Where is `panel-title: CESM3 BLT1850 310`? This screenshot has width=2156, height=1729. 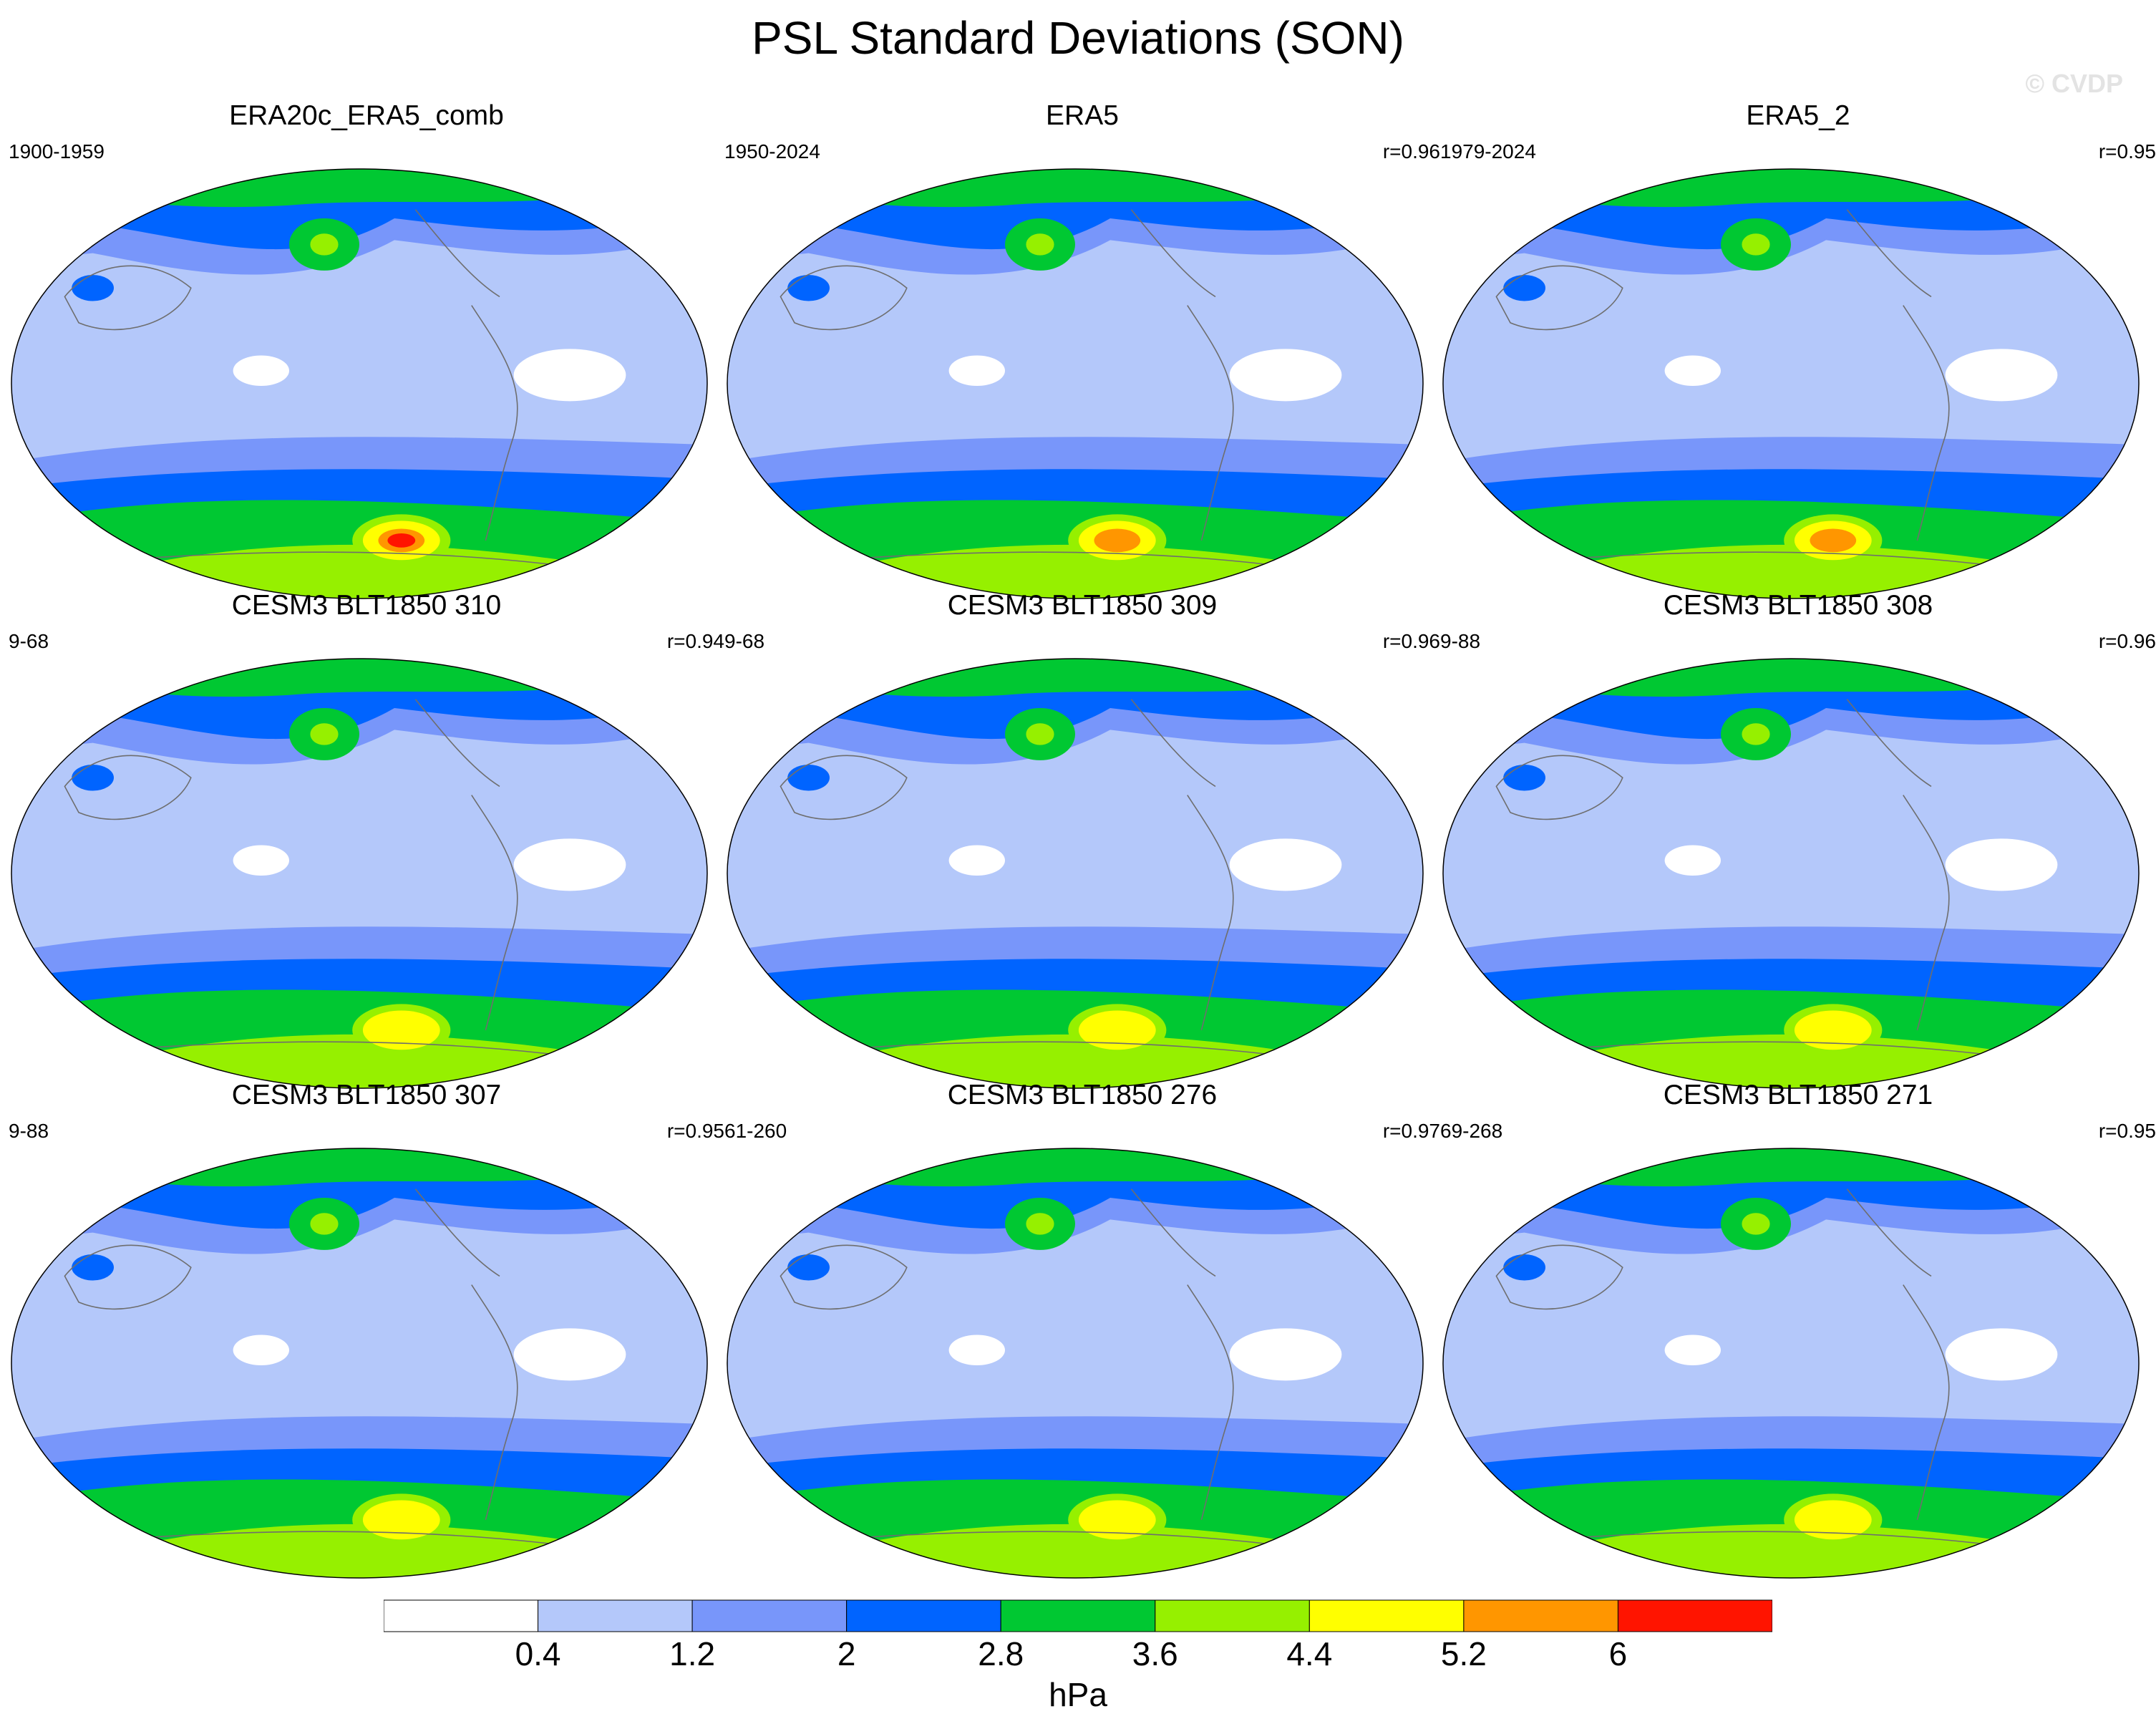 panel-title: CESM3 BLT1850 310 is located at coordinates (366, 605).